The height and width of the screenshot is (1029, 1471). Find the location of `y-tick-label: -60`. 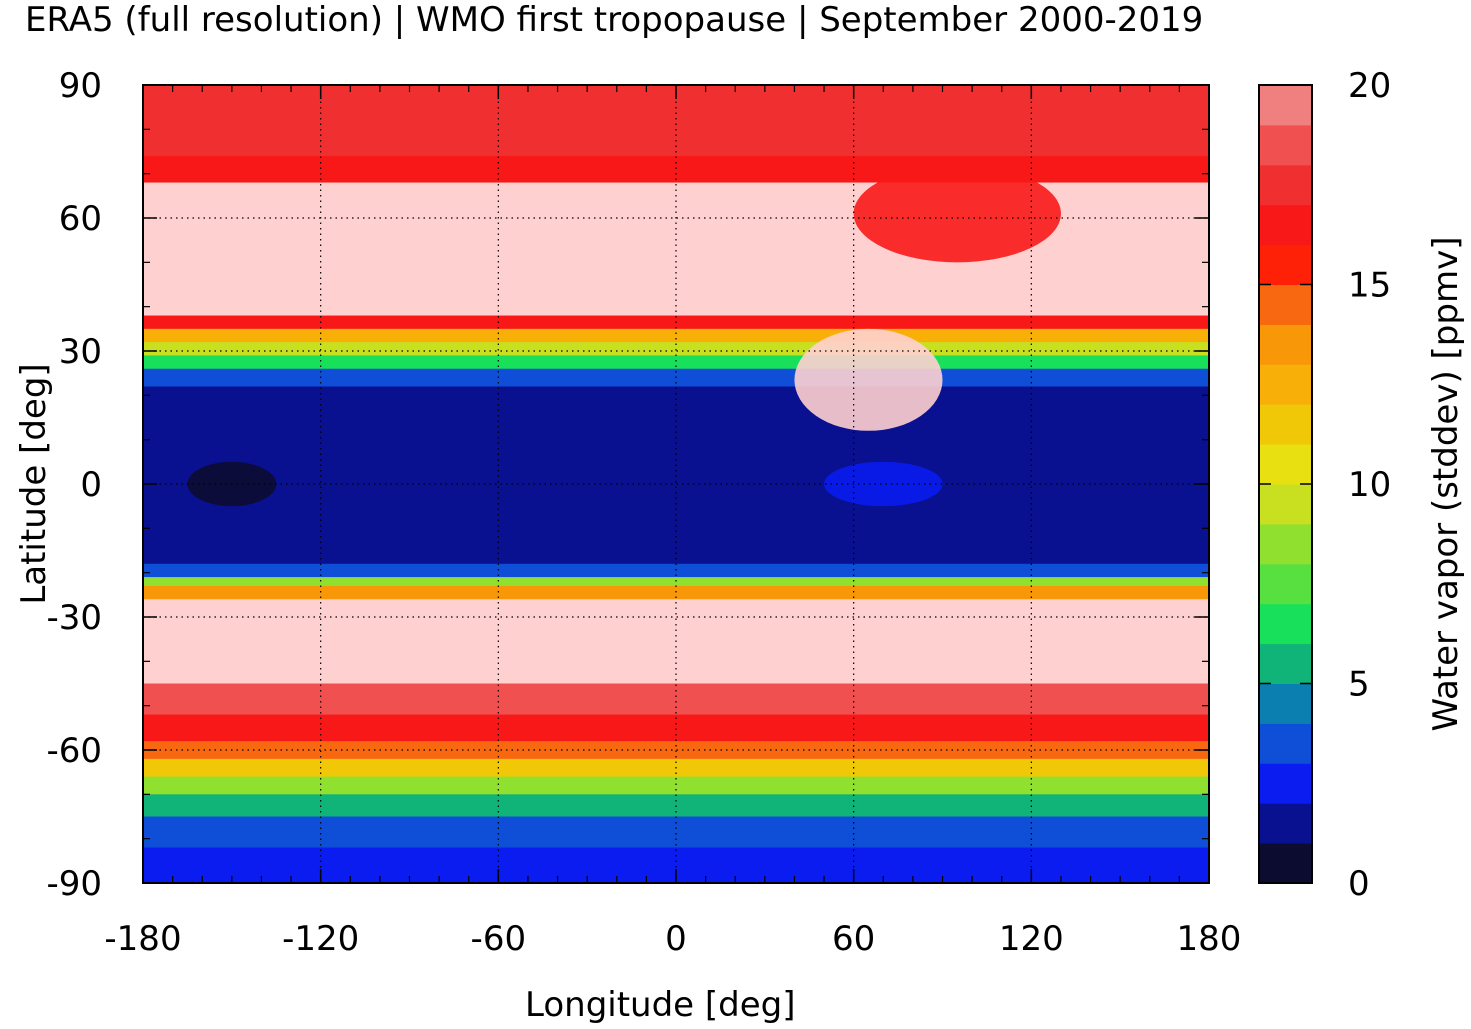

y-tick-label: -60 is located at coordinates (74, 751).